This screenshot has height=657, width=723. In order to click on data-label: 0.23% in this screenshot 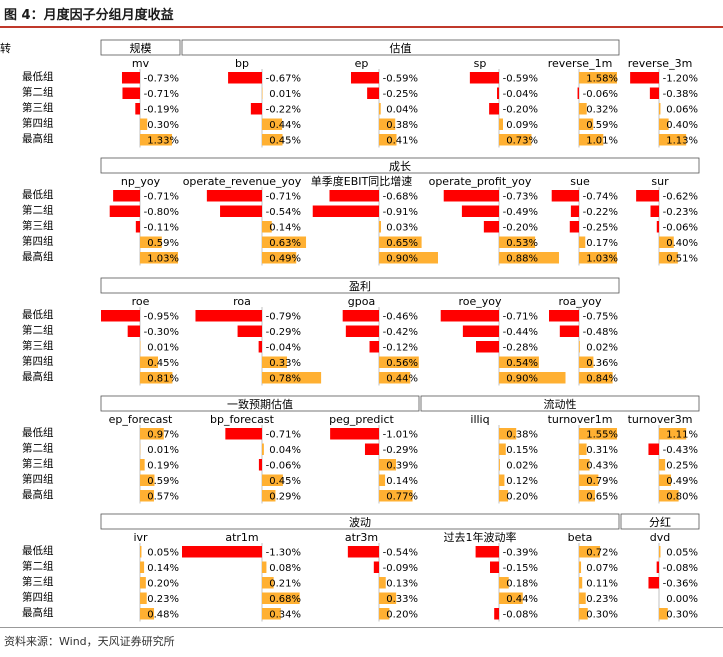, I will do `click(163, 599)`.